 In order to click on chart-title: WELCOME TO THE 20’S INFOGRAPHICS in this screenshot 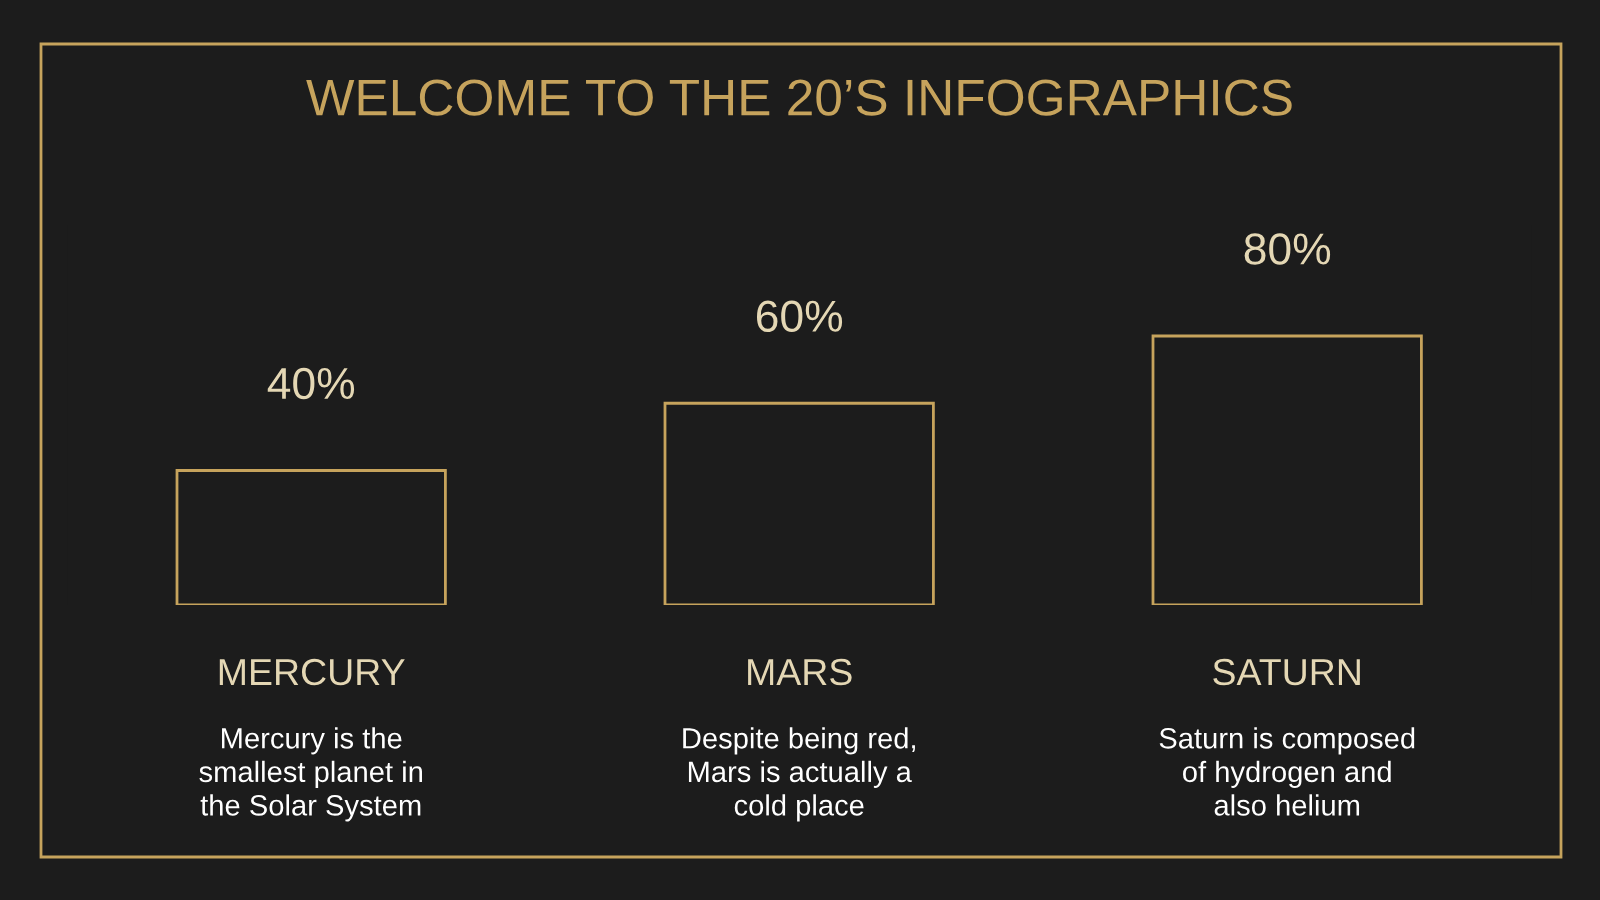, I will do `click(799, 97)`.